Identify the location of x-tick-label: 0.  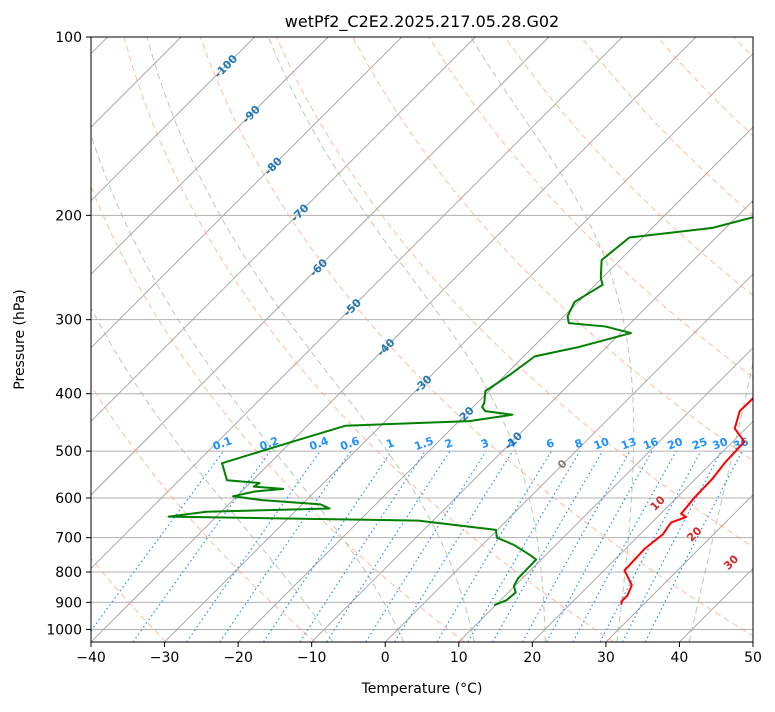
(385, 658).